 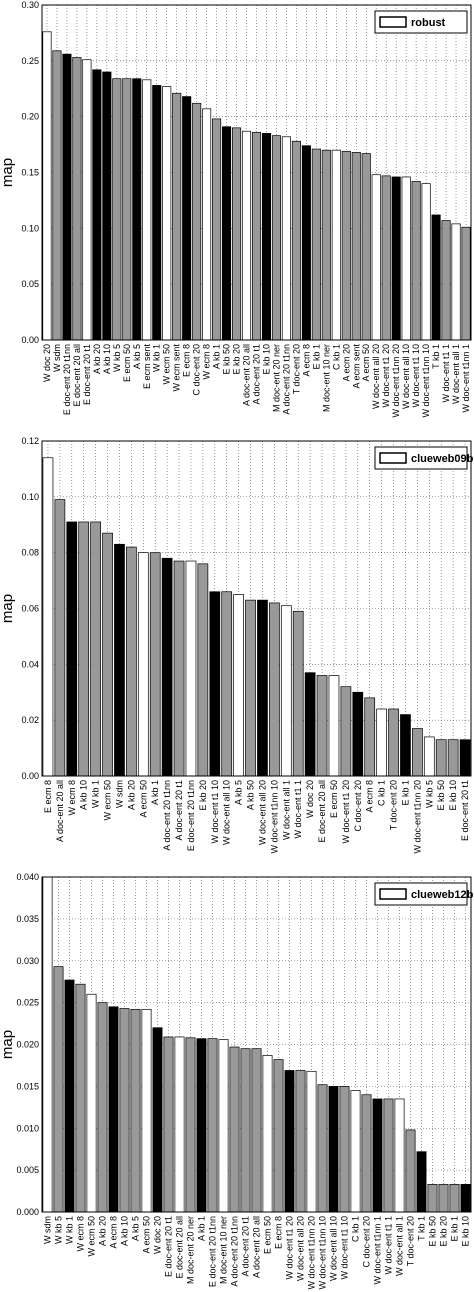 What do you see at coordinates (30, 61) in the screenshot?
I see `y-tick-label: 0.25` at bounding box center [30, 61].